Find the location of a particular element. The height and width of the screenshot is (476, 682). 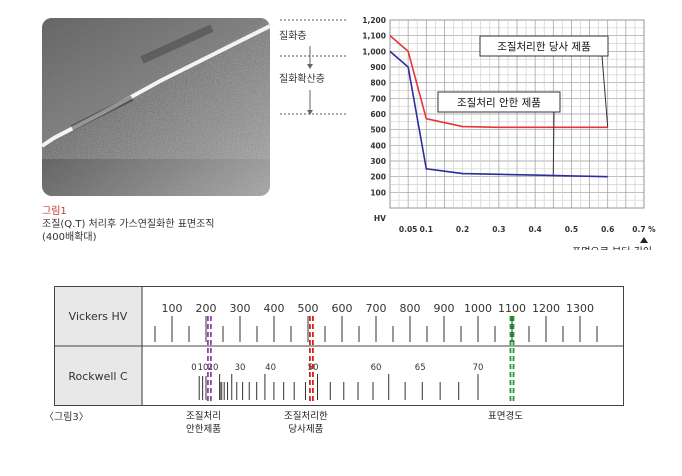

vickers-tick-label: 900 is located at coordinates (444, 308).